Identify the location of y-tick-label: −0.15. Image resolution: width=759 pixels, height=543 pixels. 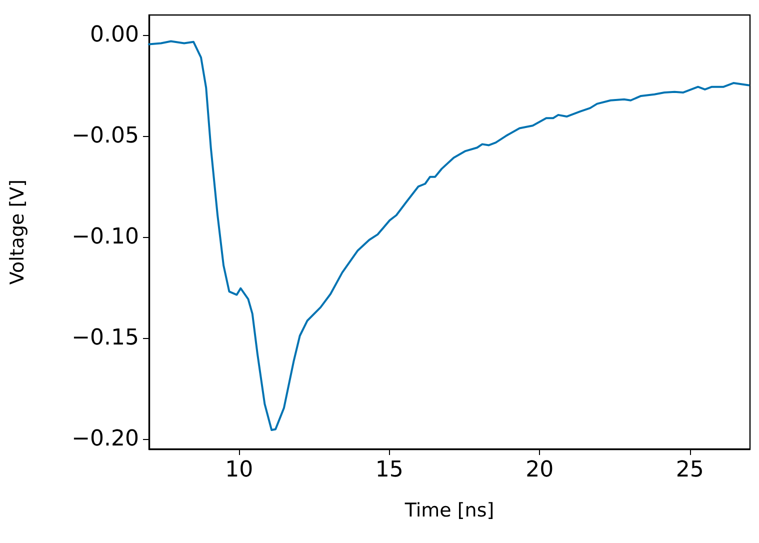
(105, 337).